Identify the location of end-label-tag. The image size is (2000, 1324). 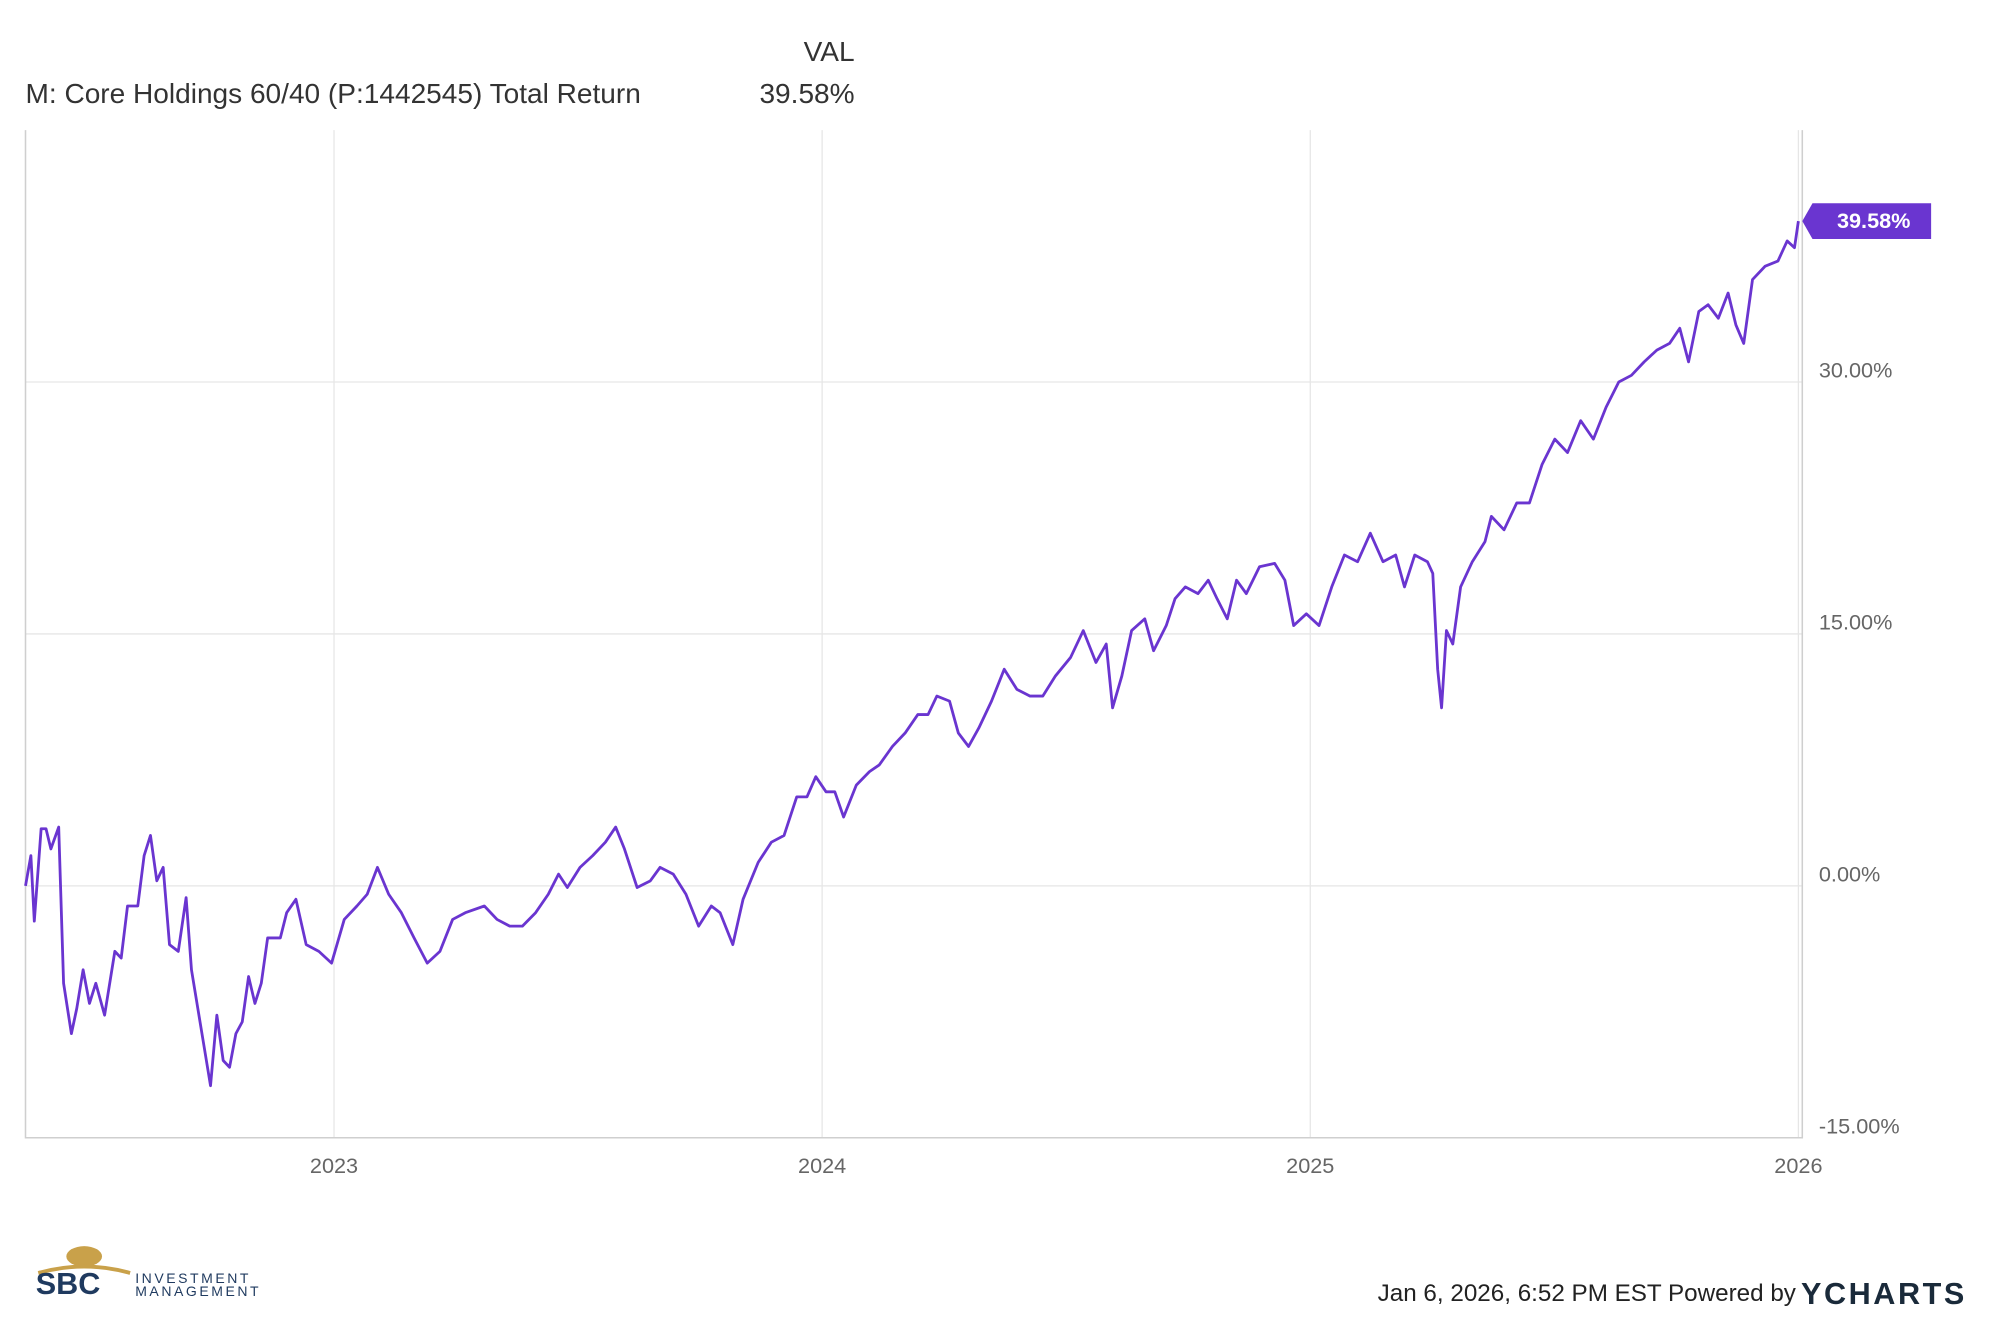
(1867, 221).